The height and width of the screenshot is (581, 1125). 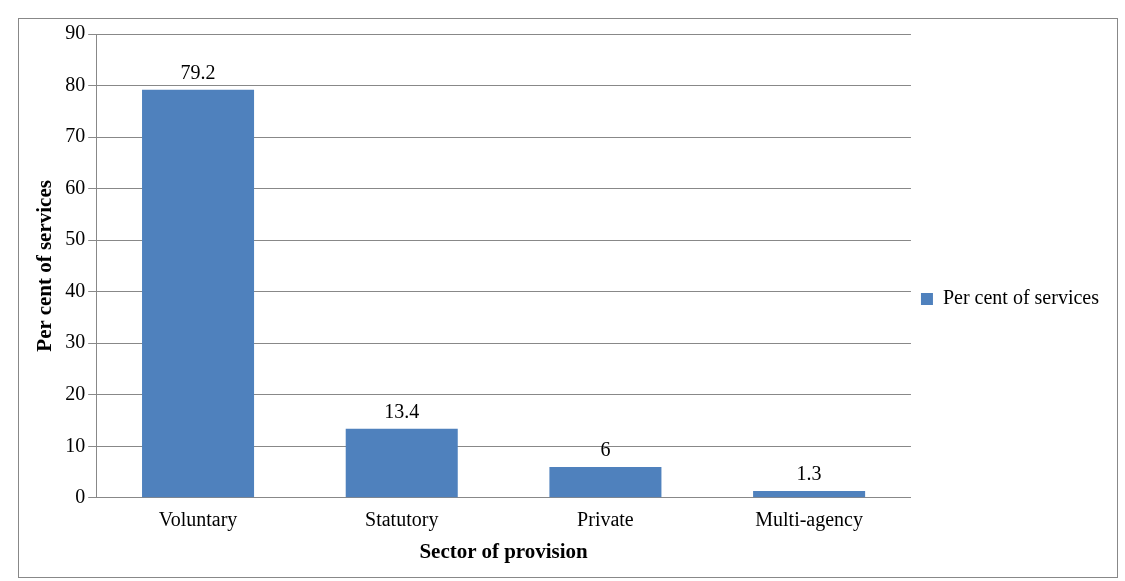 What do you see at coordinates (44, 266) in the screenshot?
I see `y-axis-title: Per cent of services` at bounding box center [44, 266].